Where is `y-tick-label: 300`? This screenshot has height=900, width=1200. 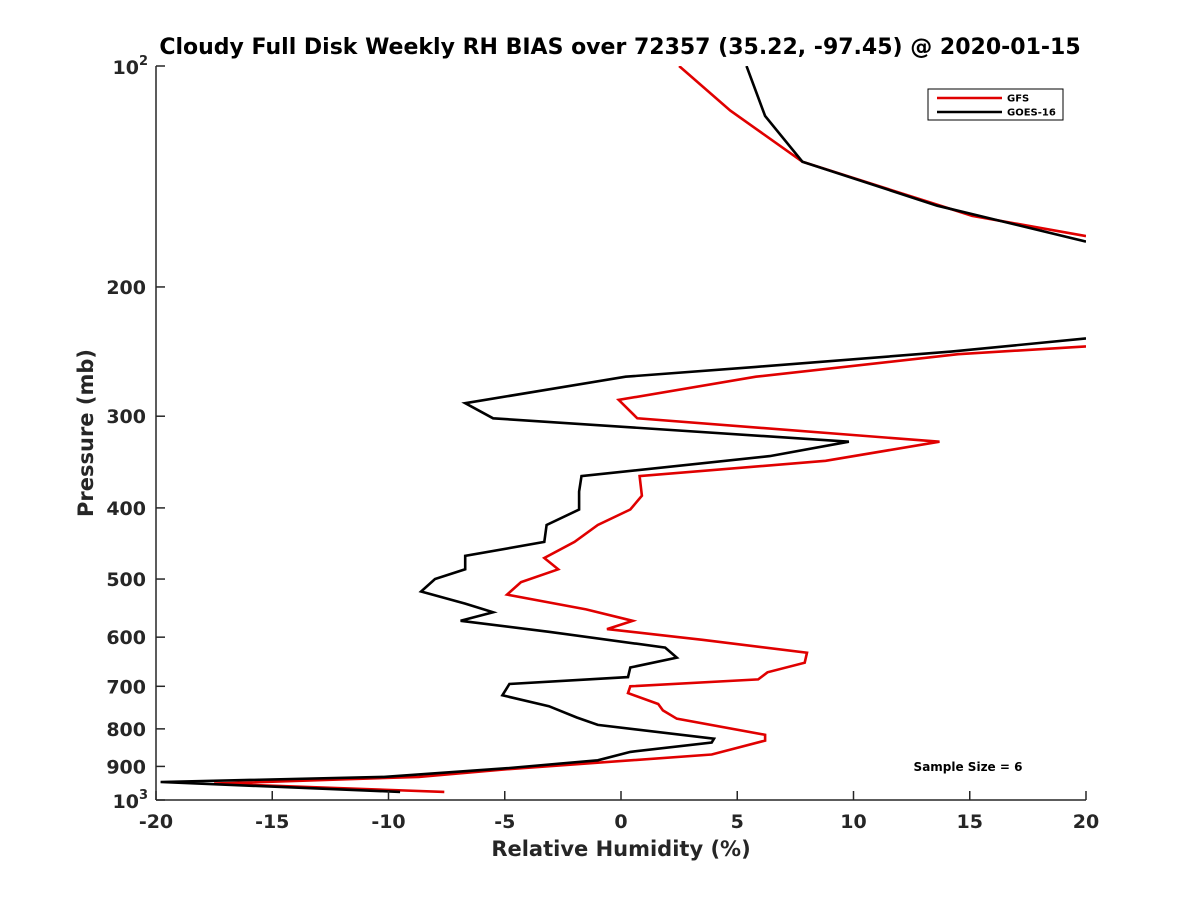 y-tick-label: 300 is located at coordinates (126, 417).